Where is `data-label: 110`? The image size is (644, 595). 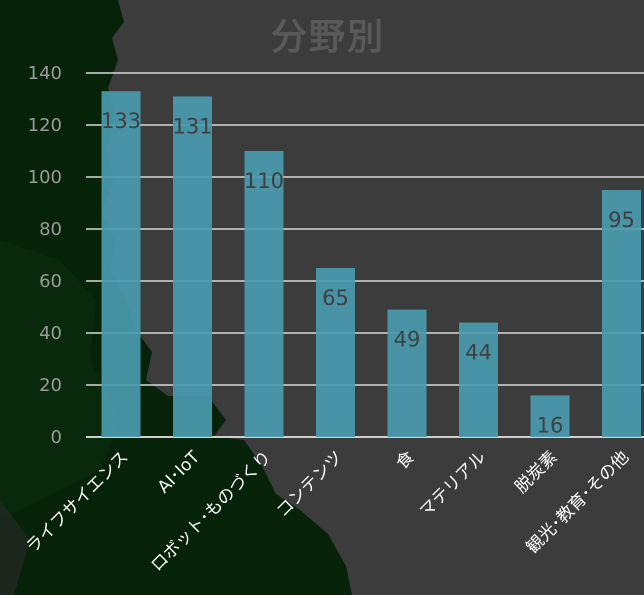
data-label: 110 is located at coordinates (264, 181).